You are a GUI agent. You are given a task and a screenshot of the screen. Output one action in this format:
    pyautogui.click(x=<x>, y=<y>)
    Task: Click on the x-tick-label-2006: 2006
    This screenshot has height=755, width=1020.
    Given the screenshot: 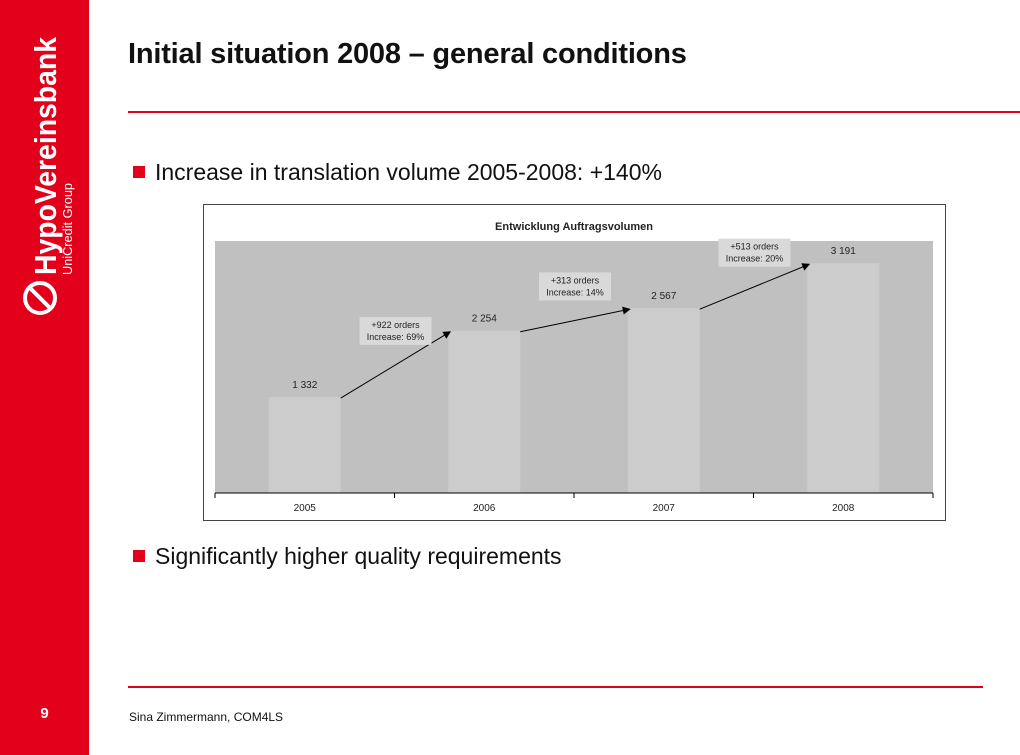 What is the action you would take?
    pyautogui.click(x=484, y=508)
    